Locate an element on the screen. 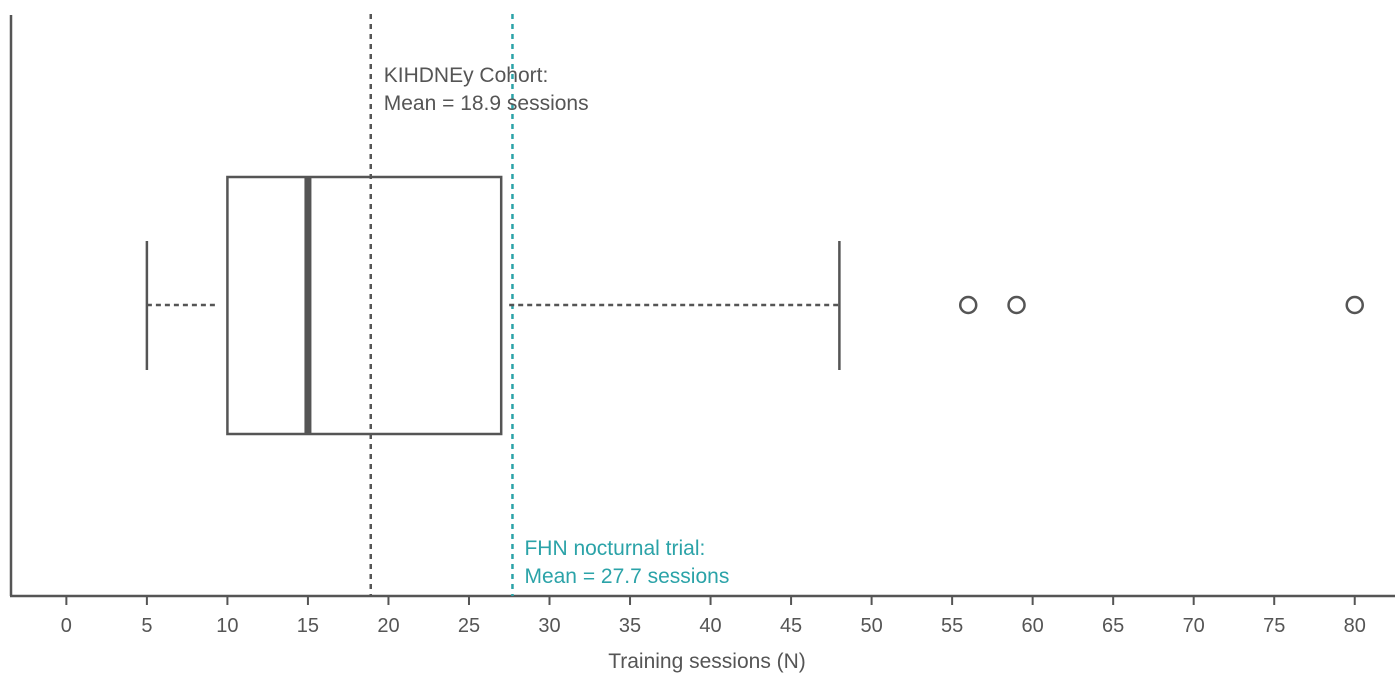 Image resolution: width=1395 pixels, height=675 pixels. x-tick-label: 45 is located at coordinates (791, 626).